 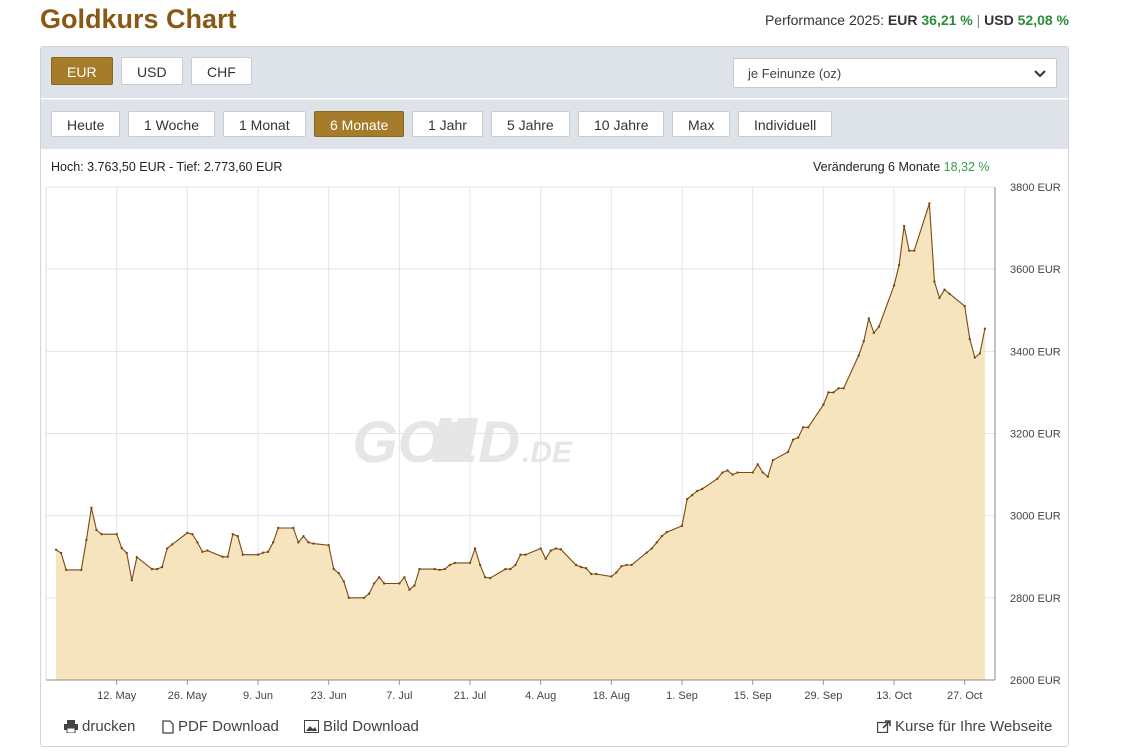 I want to click on range-button: 10 Jahre, so click(x=621, y=124).